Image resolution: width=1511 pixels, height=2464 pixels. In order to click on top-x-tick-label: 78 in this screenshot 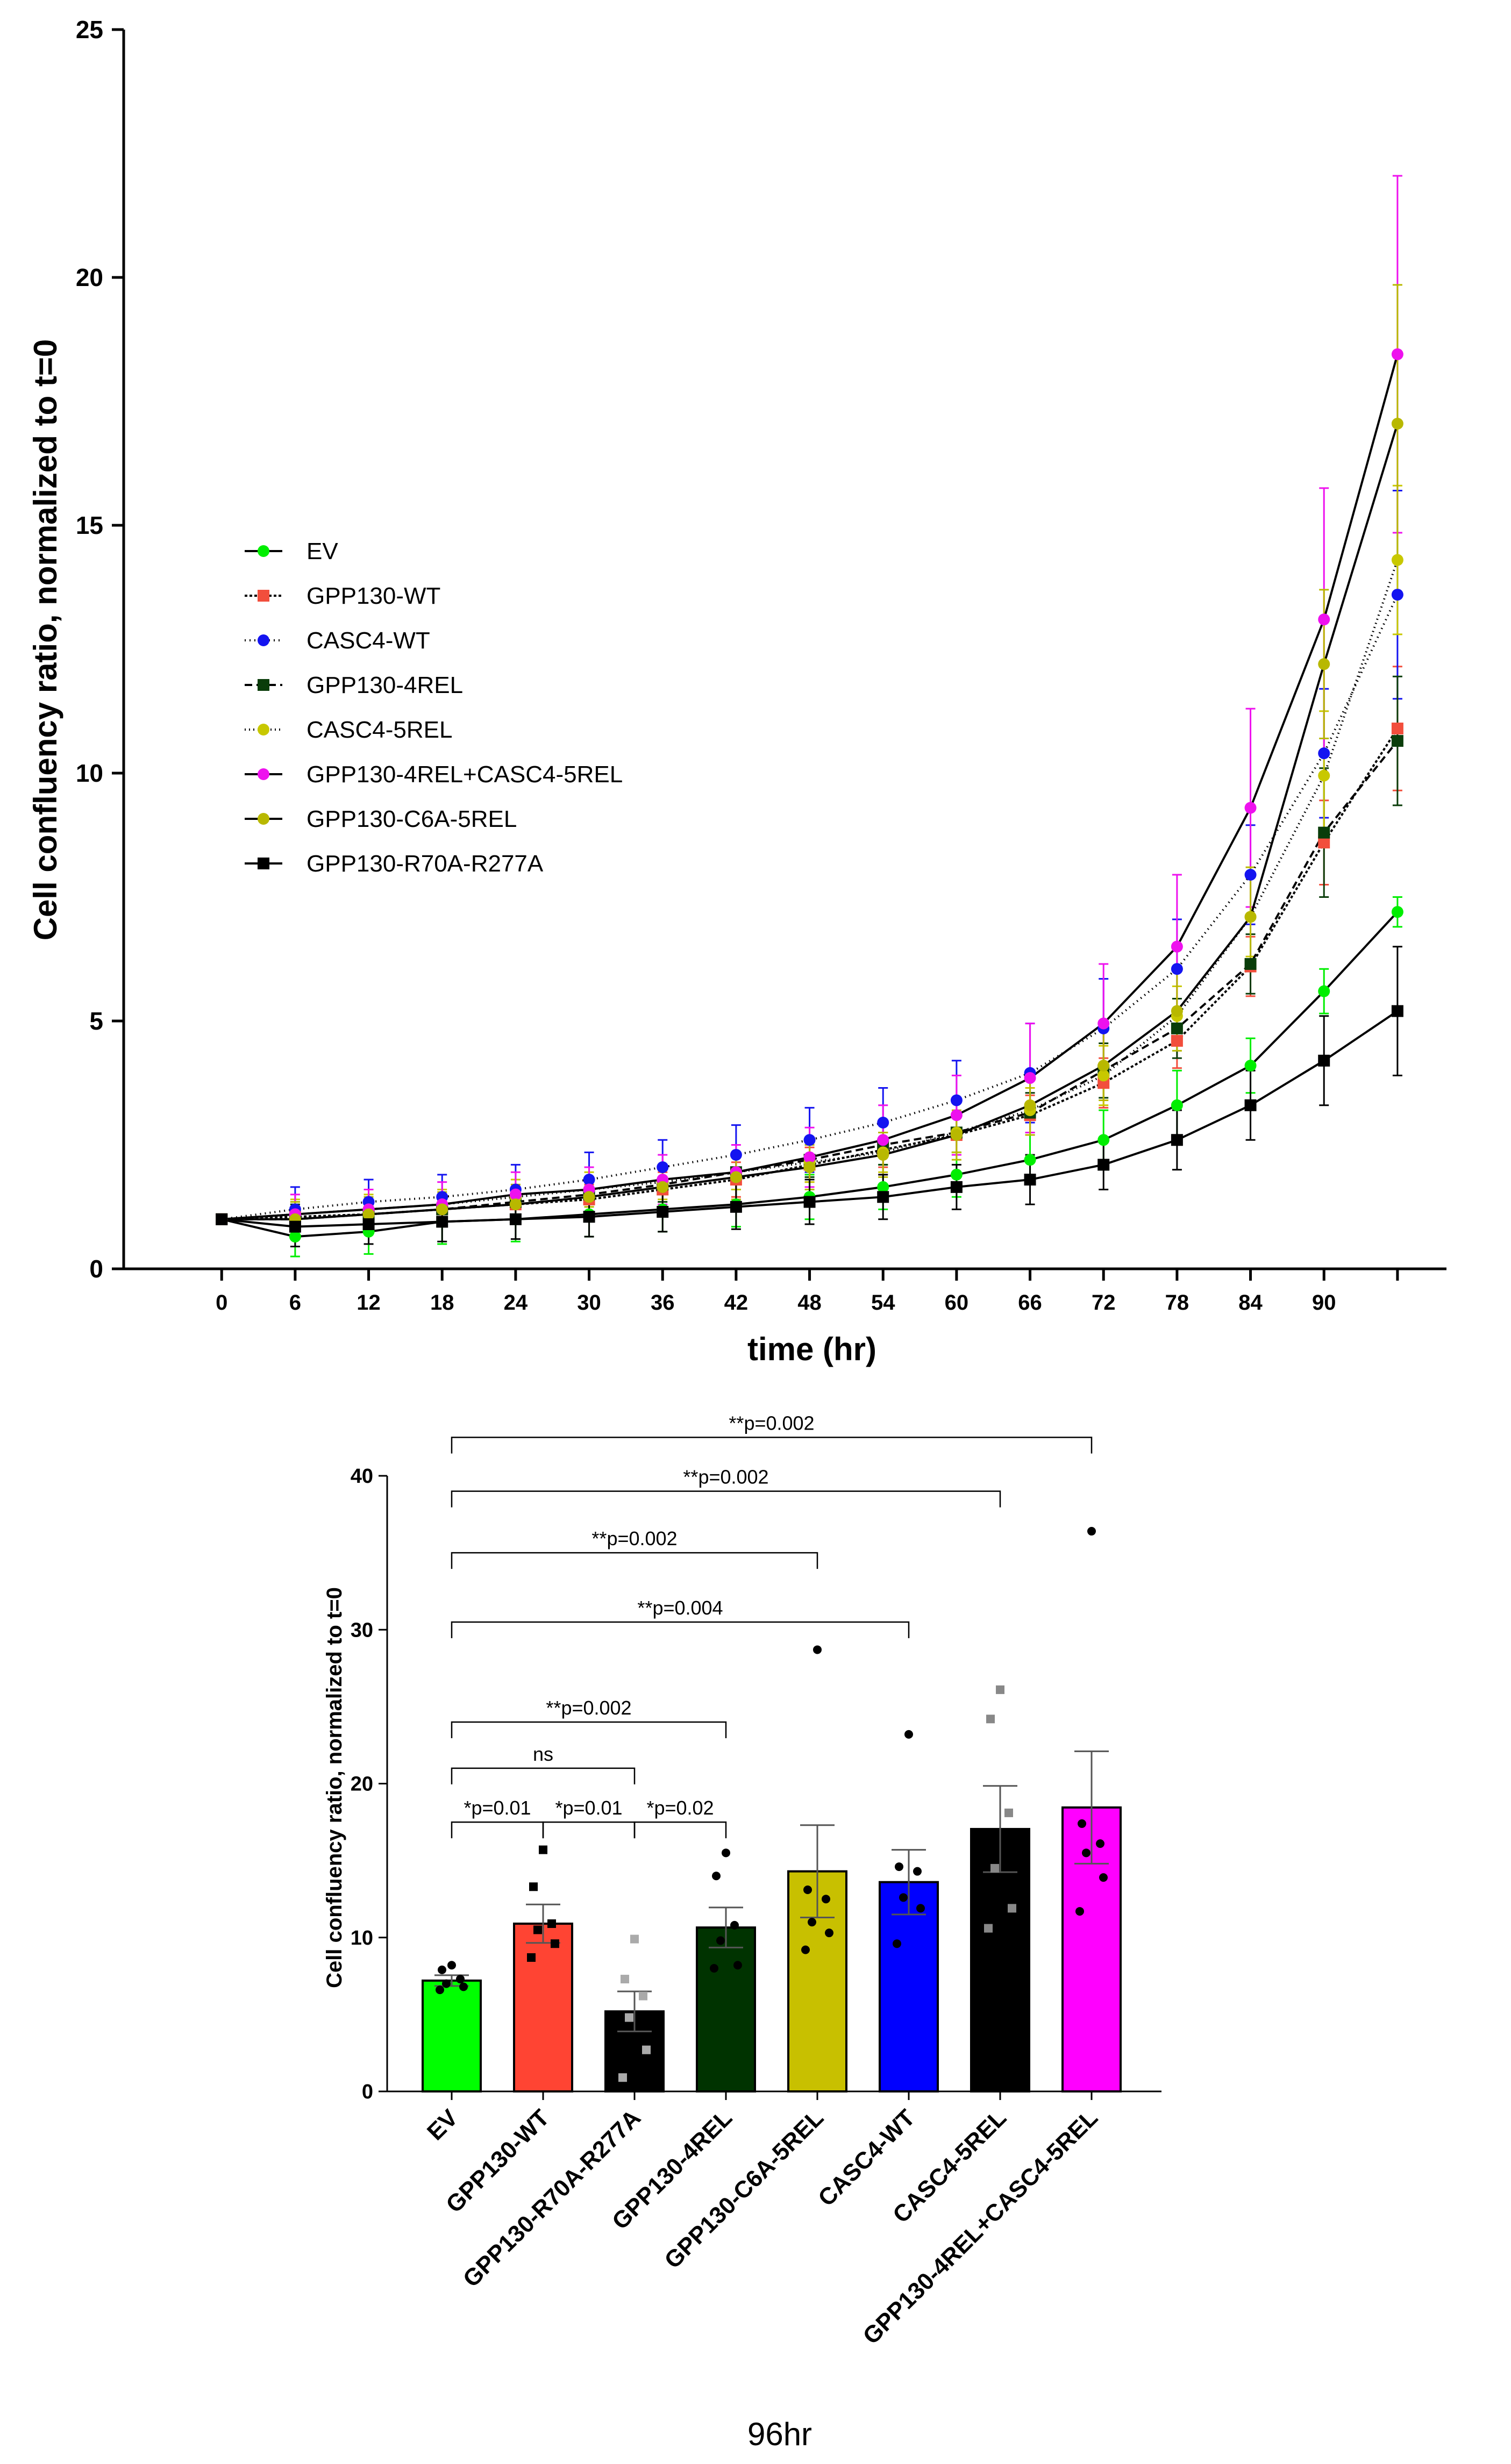, I will do `click(1177, 1303)`.